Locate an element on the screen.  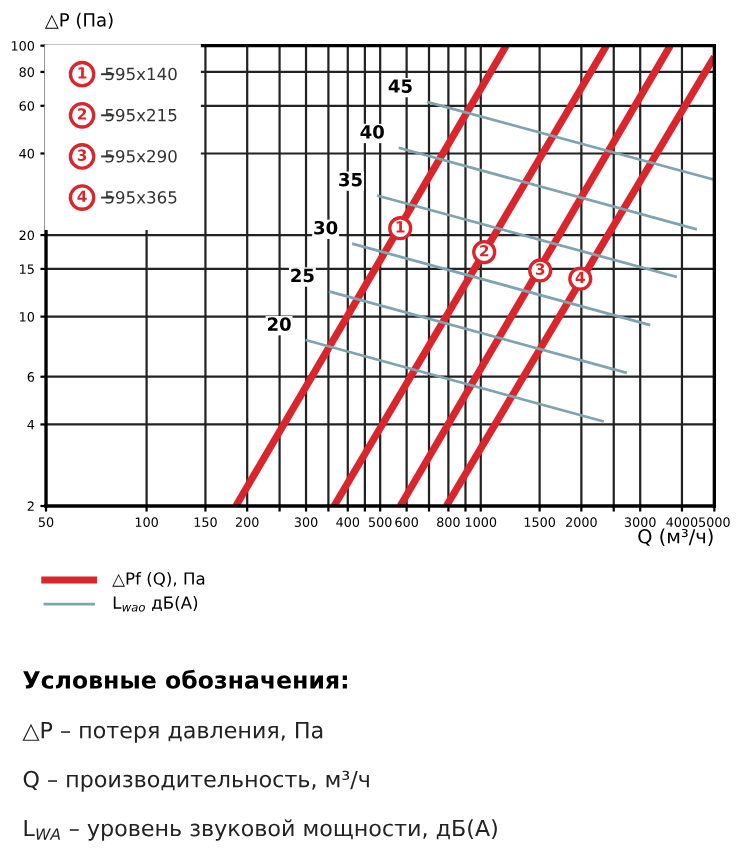
series-label: 40 is located at coordinates (372, 132).